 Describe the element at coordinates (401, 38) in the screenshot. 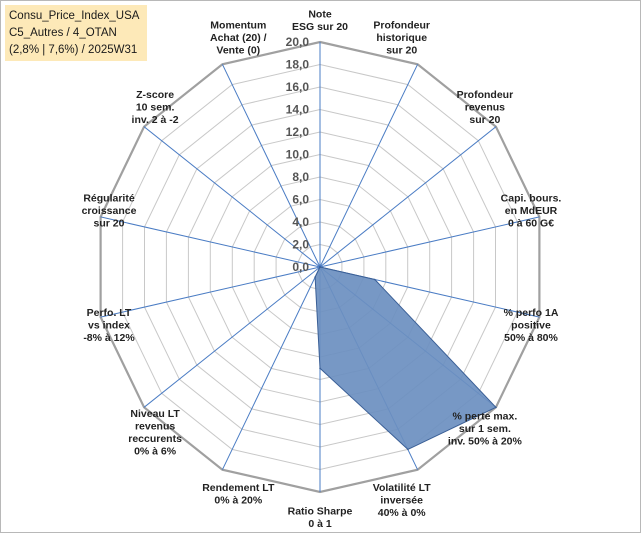

I see `axis-label-line: historique` at that location.